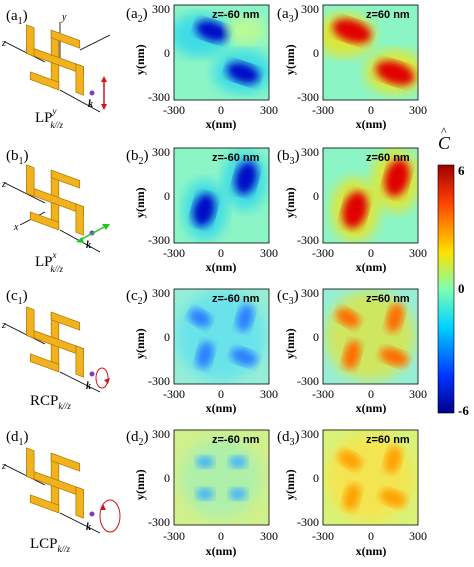 The image size is (474, 567). Describe the element at coordinates (310, 9) in the screenshot. I see `y-tick-a3-top: 300` at that location.